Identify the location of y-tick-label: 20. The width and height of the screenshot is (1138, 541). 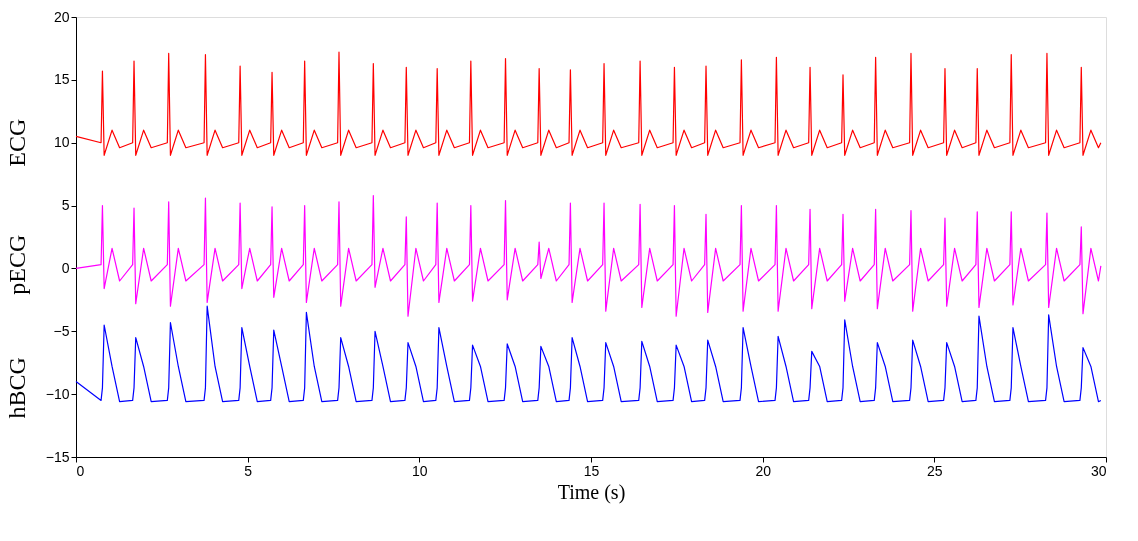
(61, 16).